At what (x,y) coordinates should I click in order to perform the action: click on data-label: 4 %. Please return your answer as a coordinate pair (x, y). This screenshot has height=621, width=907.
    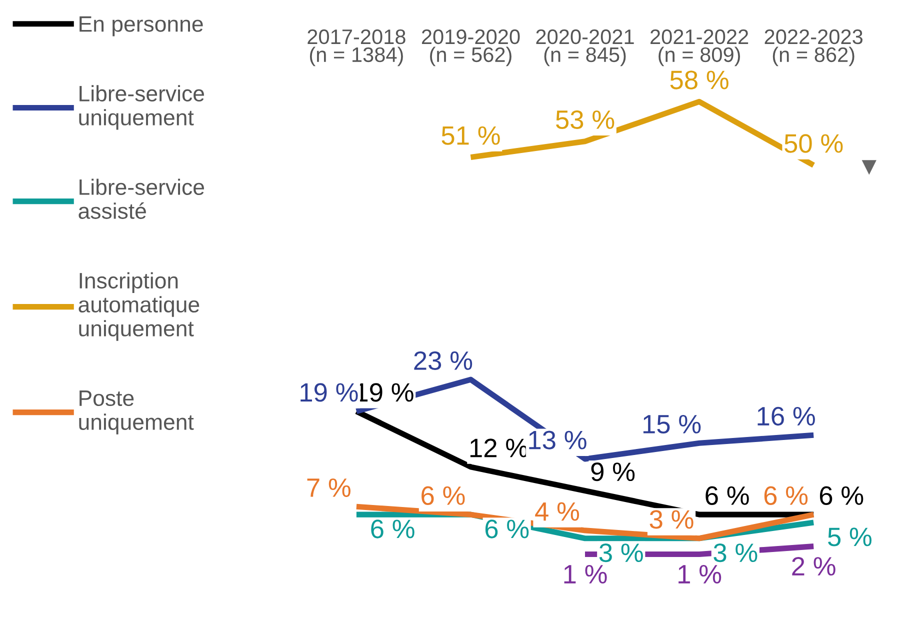
    Looking at the image, I should click on (557, 511).